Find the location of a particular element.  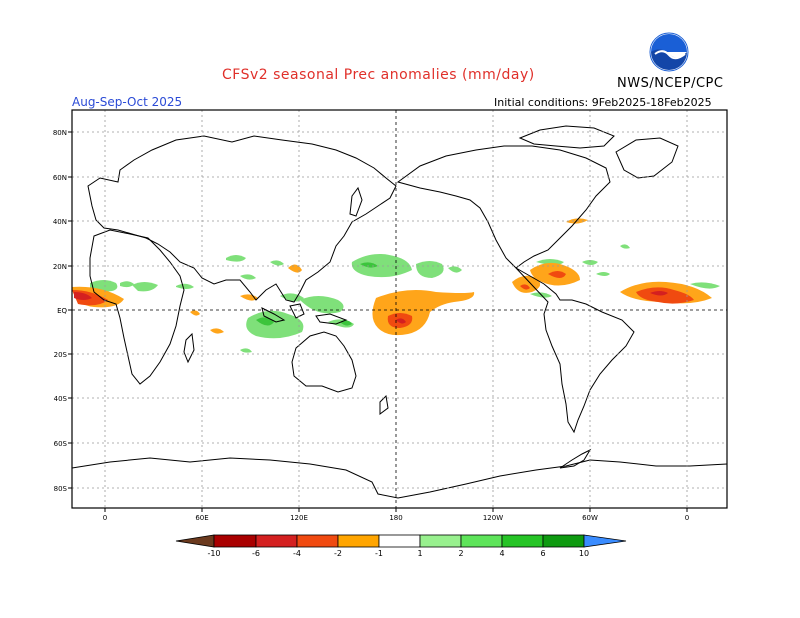

page-title: CFSv2 seasonal Prec anomalies (mm/day) is located at coordinates (378, 75).